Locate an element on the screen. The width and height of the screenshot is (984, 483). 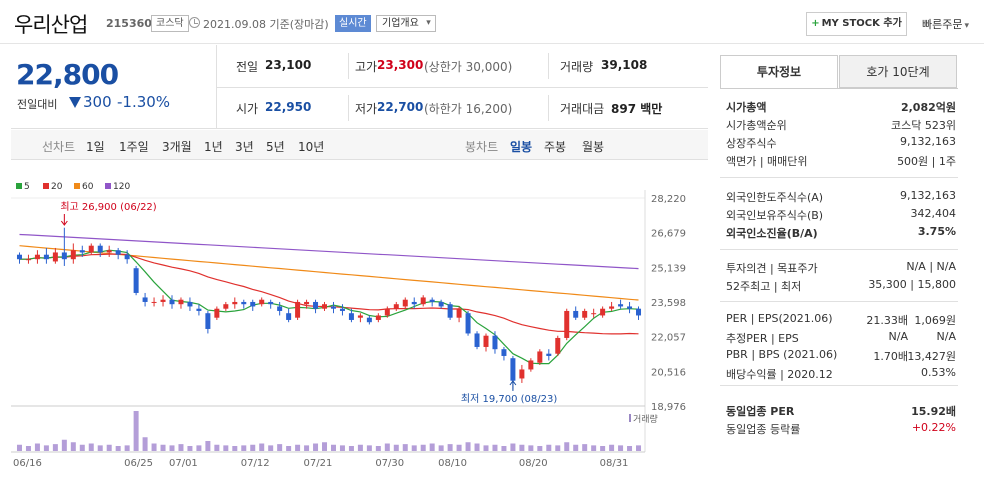
stock-code: 215360 is located at coordinates (129, 23).